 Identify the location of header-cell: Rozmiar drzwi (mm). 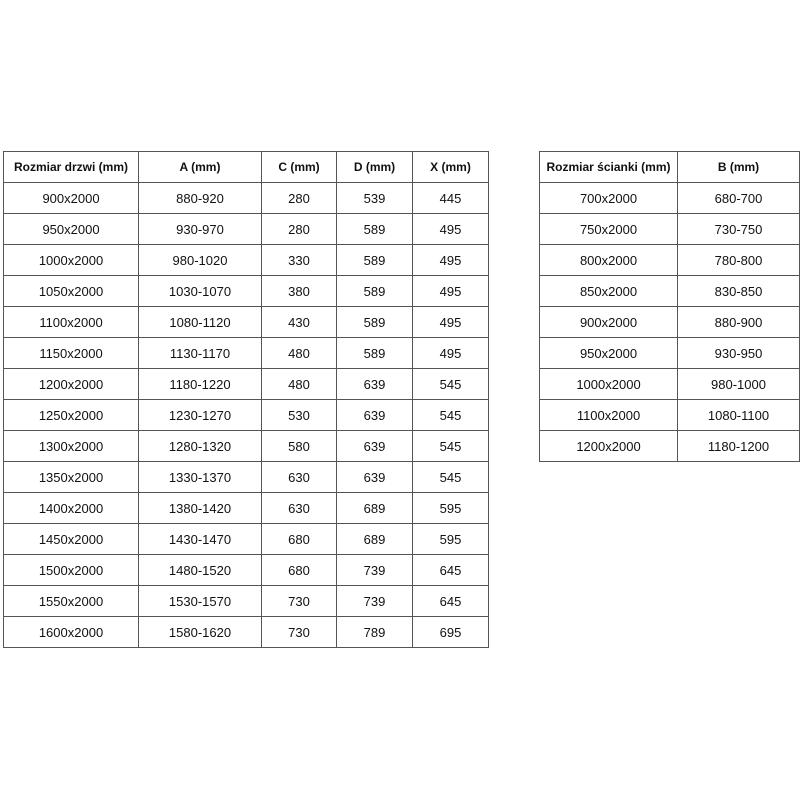
(71, 167).